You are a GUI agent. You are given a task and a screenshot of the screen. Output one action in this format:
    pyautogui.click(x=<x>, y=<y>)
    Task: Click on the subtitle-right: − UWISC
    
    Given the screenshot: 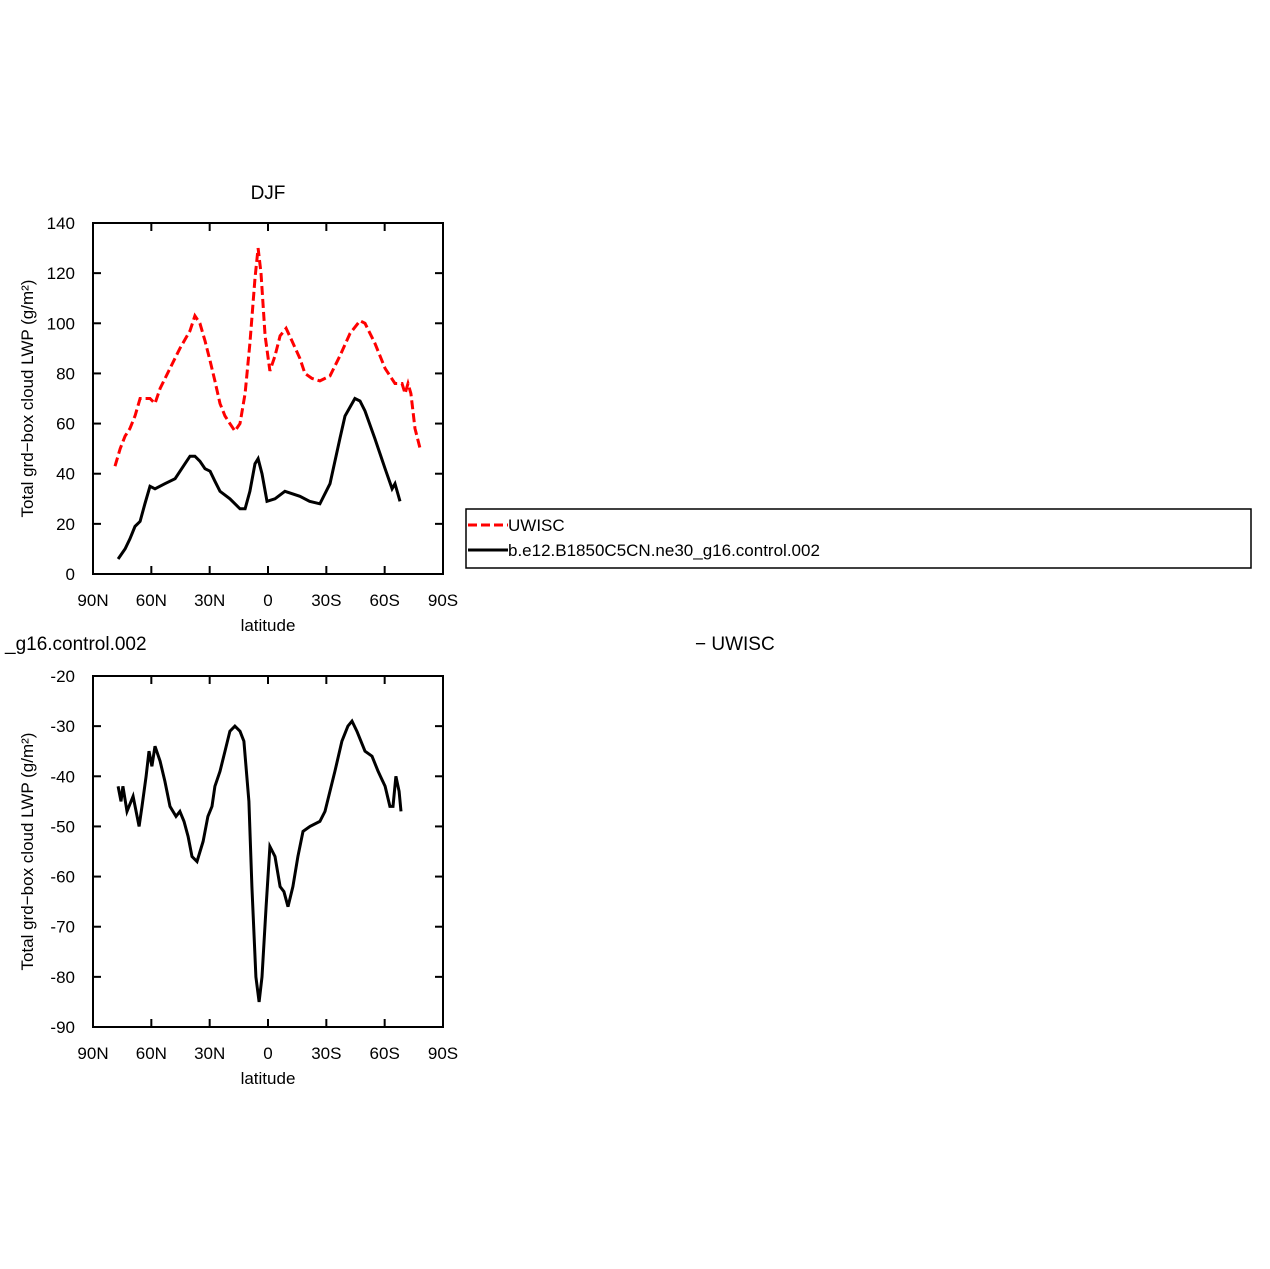 What is the action you would take?
    pyautogui.click(x=735, y=644)
    